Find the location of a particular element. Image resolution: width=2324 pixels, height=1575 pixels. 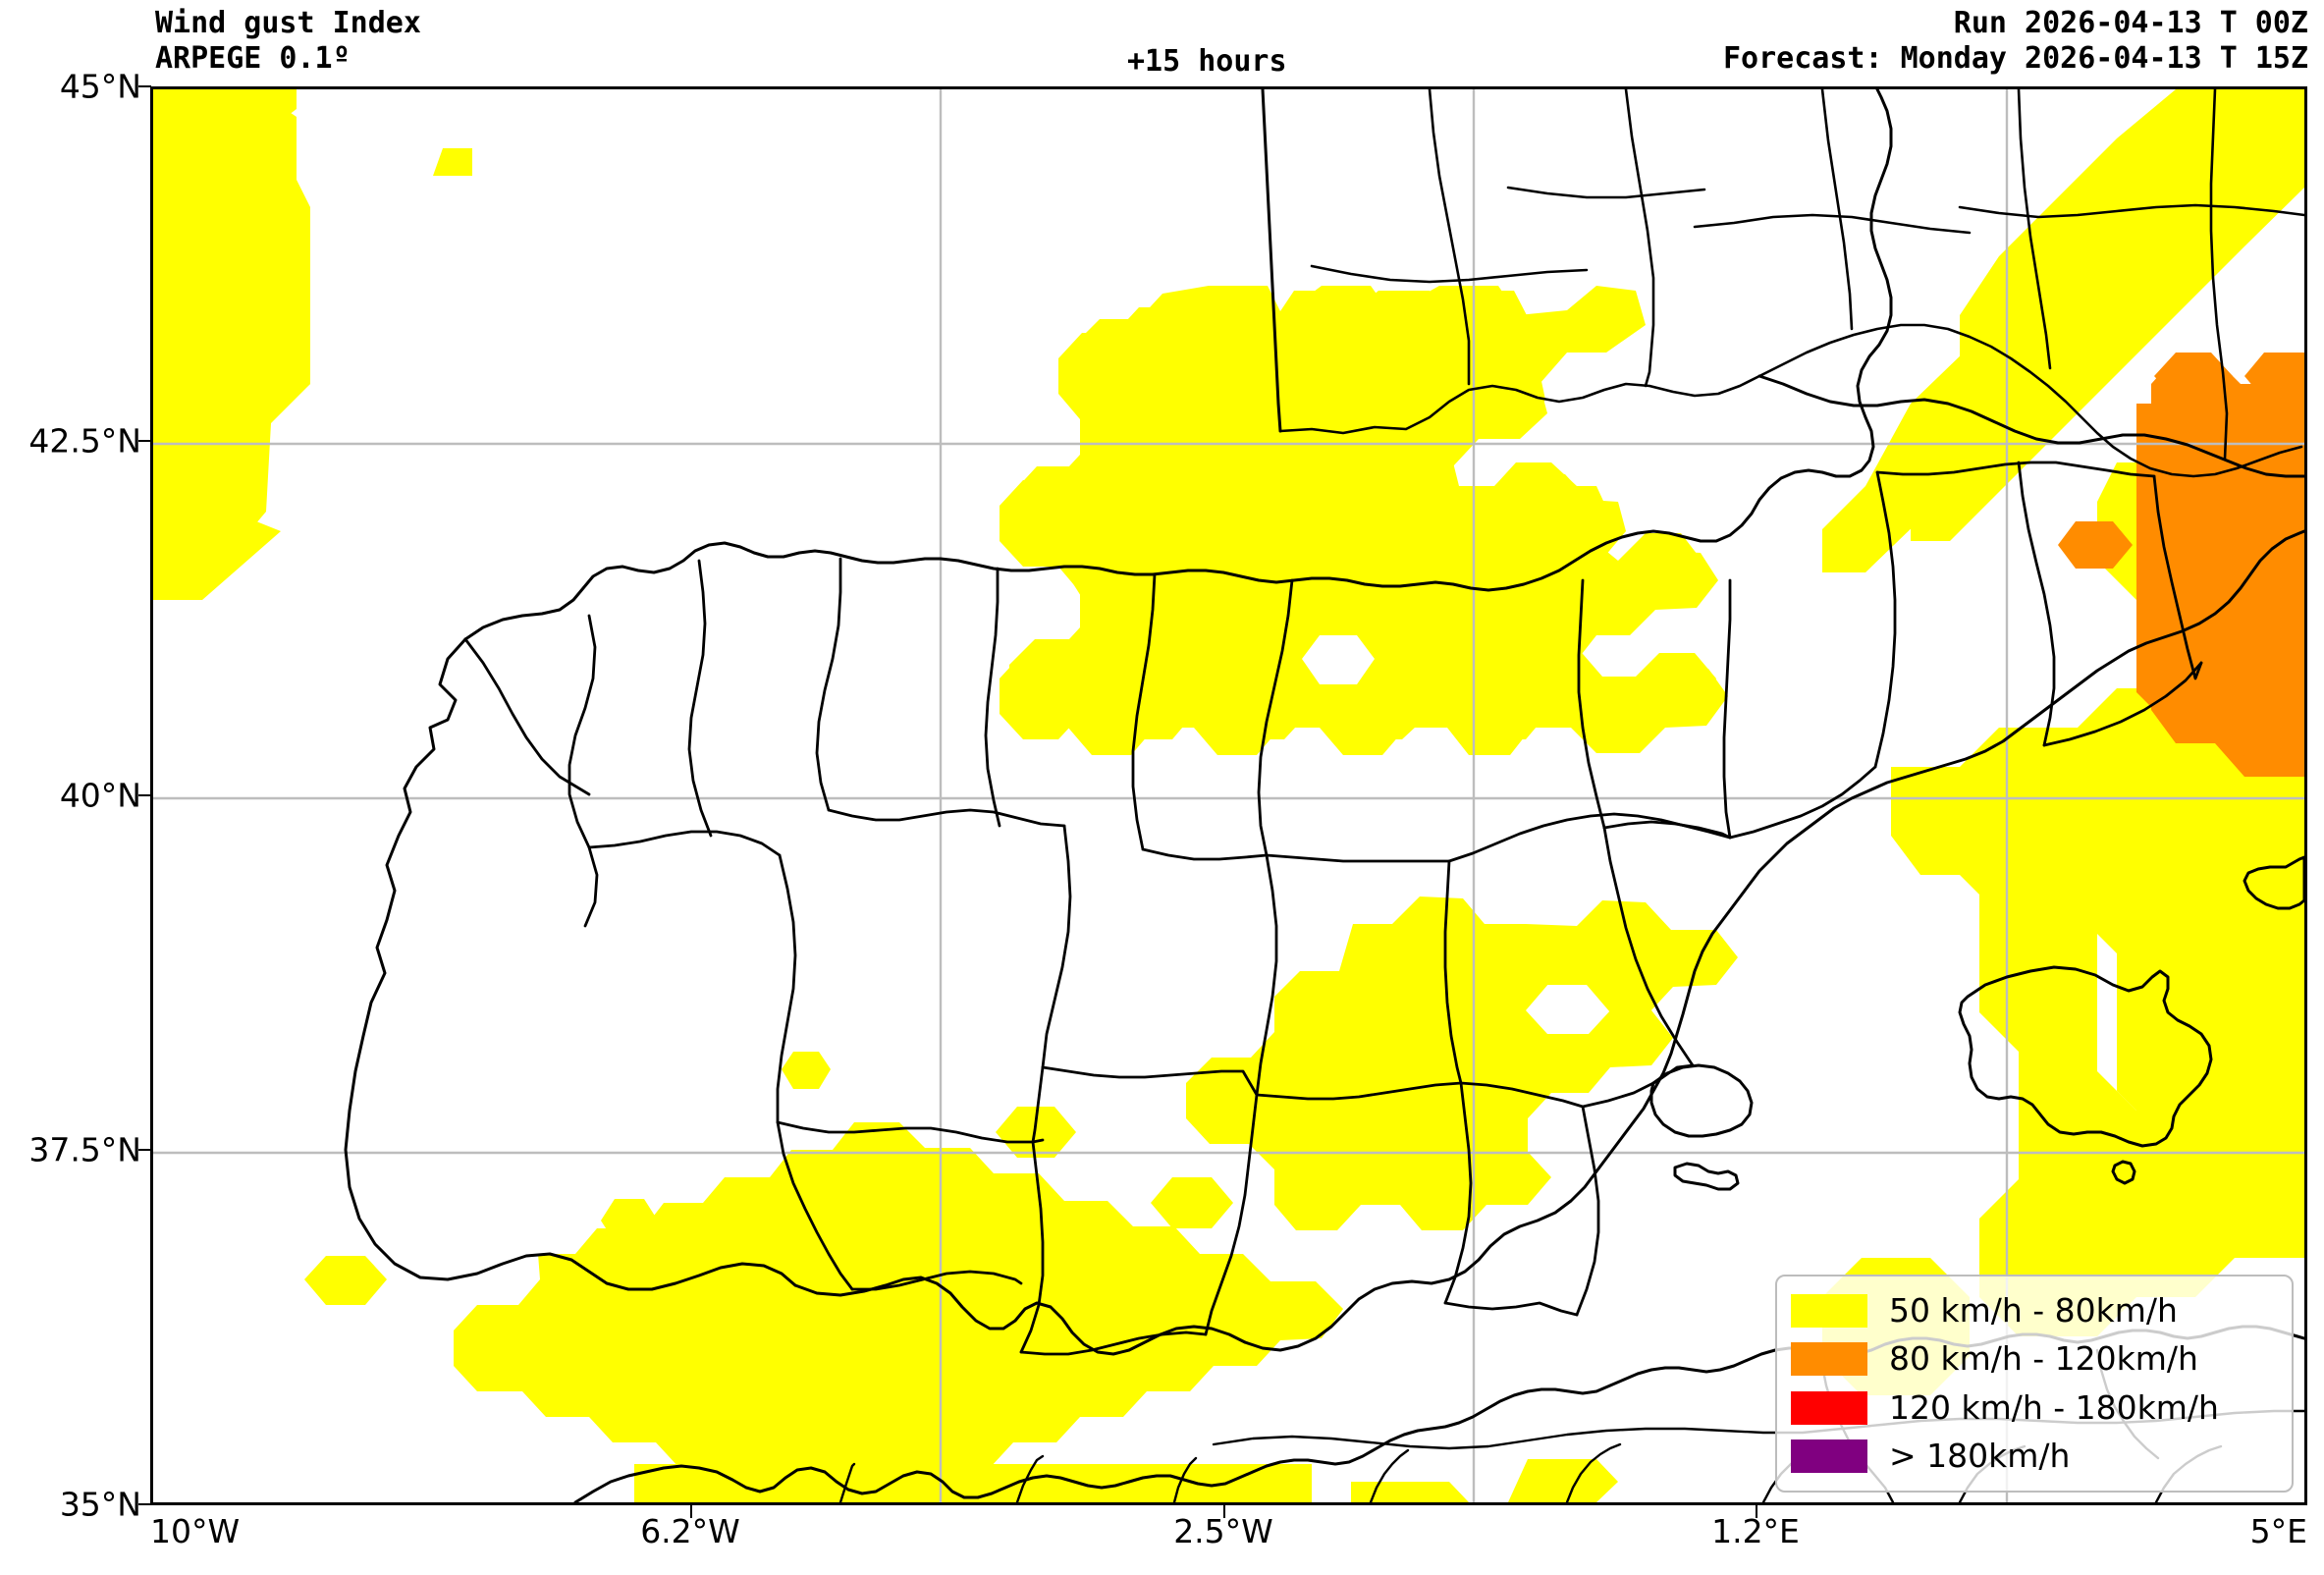

coastline-mallorca is located at coordinates (2085, 1056).